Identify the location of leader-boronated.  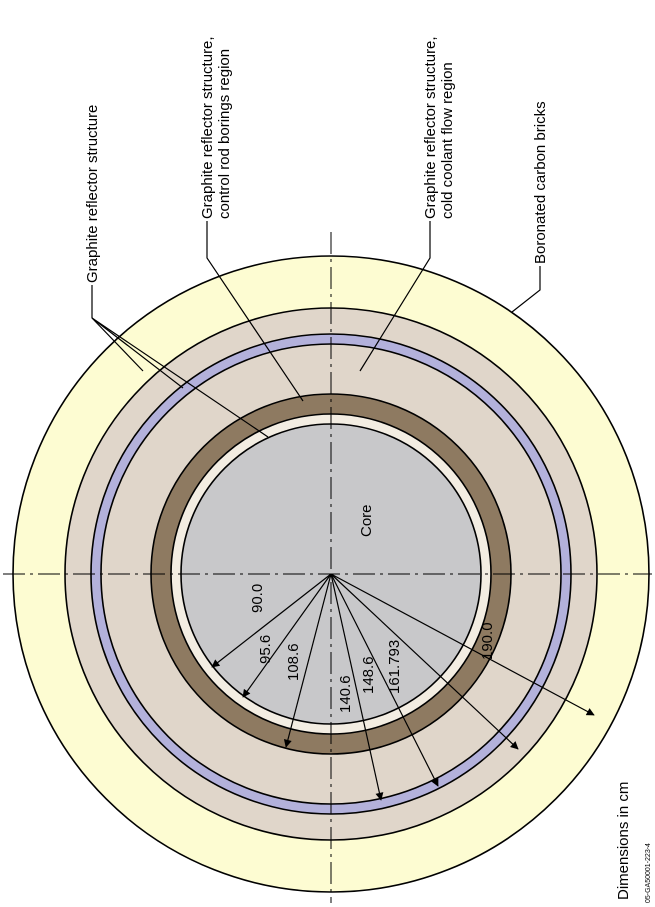
(526, 289).